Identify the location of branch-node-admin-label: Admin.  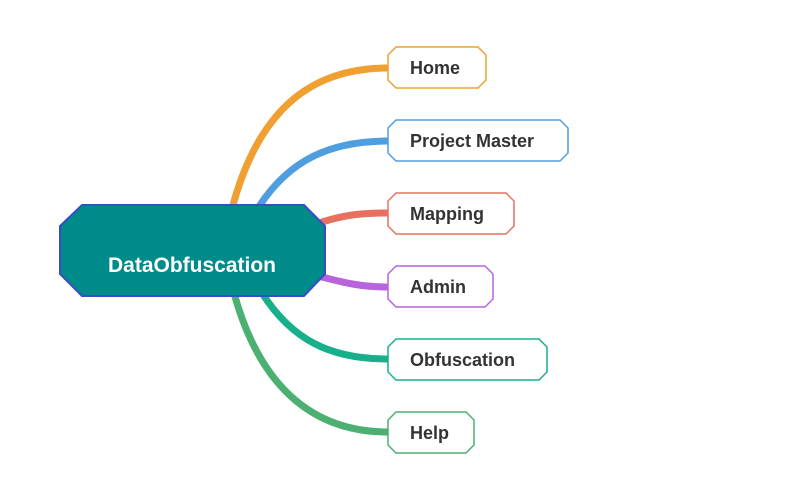
(438, 287).